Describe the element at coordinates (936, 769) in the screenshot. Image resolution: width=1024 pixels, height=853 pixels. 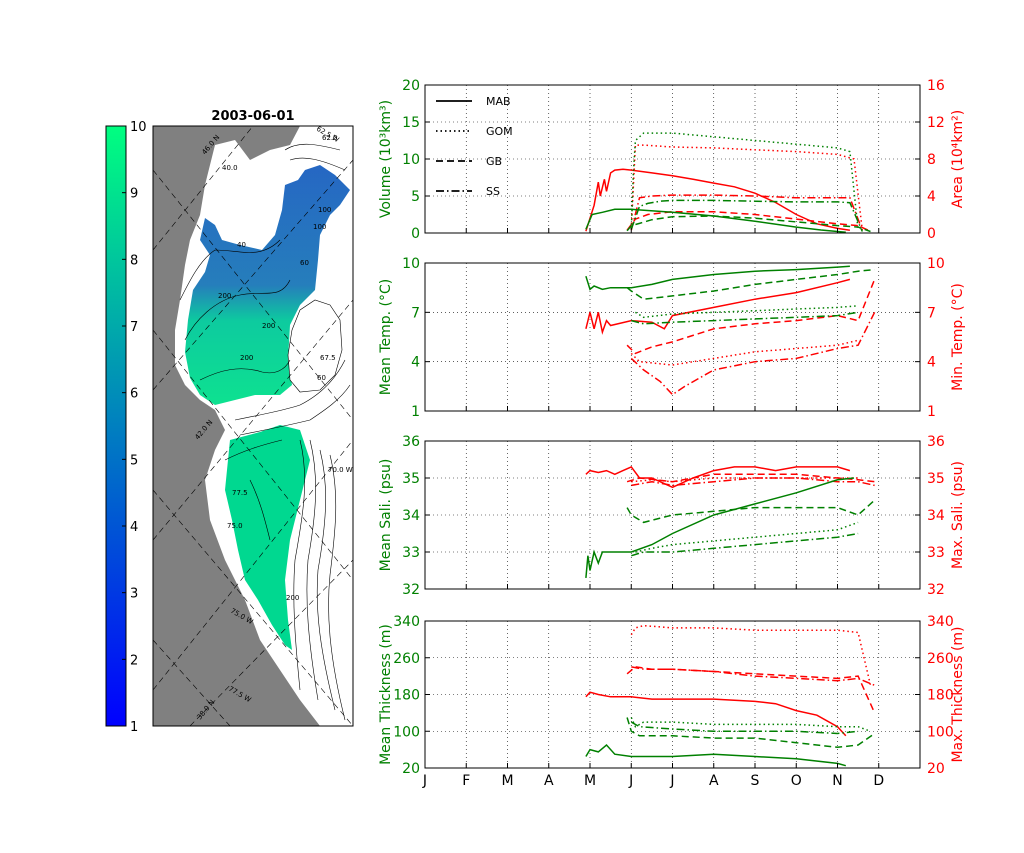
I see `right-tick-label: 20` at that location.